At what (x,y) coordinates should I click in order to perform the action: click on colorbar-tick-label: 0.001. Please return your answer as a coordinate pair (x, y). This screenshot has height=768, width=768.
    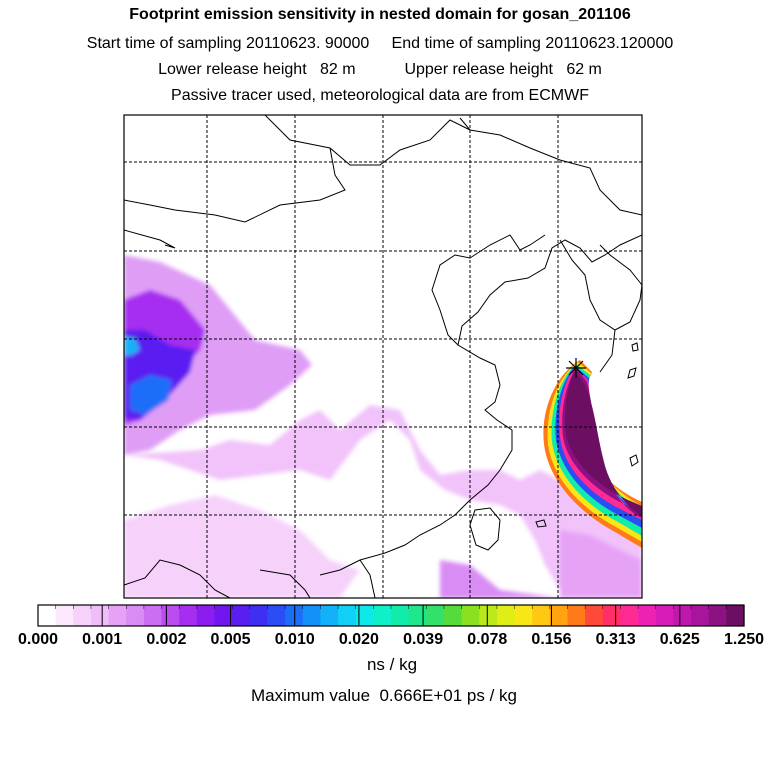
    Looking at the image, I should click on (102, 639).